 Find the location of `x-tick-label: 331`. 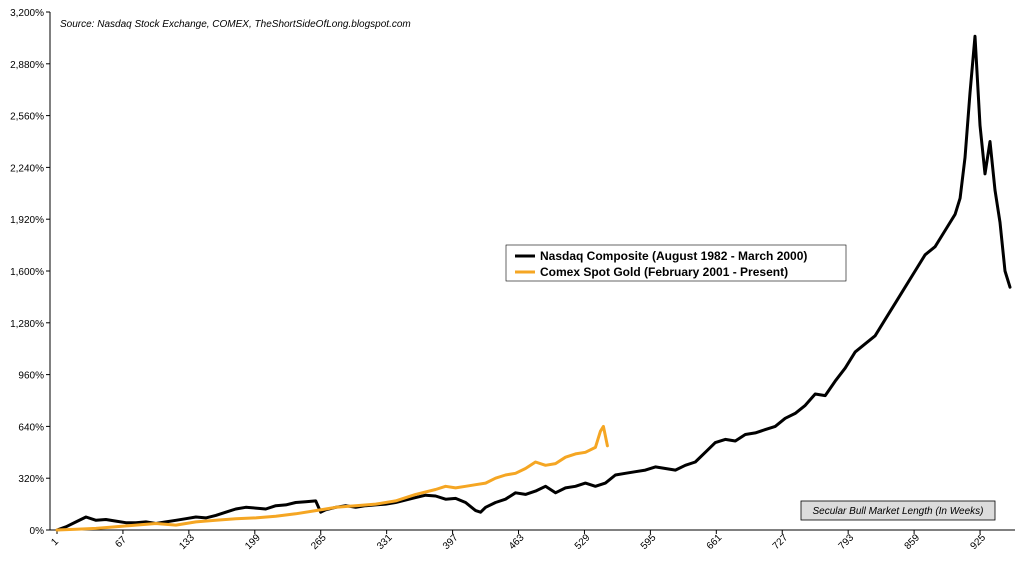

x-tick-label: 331 is located at coordinates (385, 542).